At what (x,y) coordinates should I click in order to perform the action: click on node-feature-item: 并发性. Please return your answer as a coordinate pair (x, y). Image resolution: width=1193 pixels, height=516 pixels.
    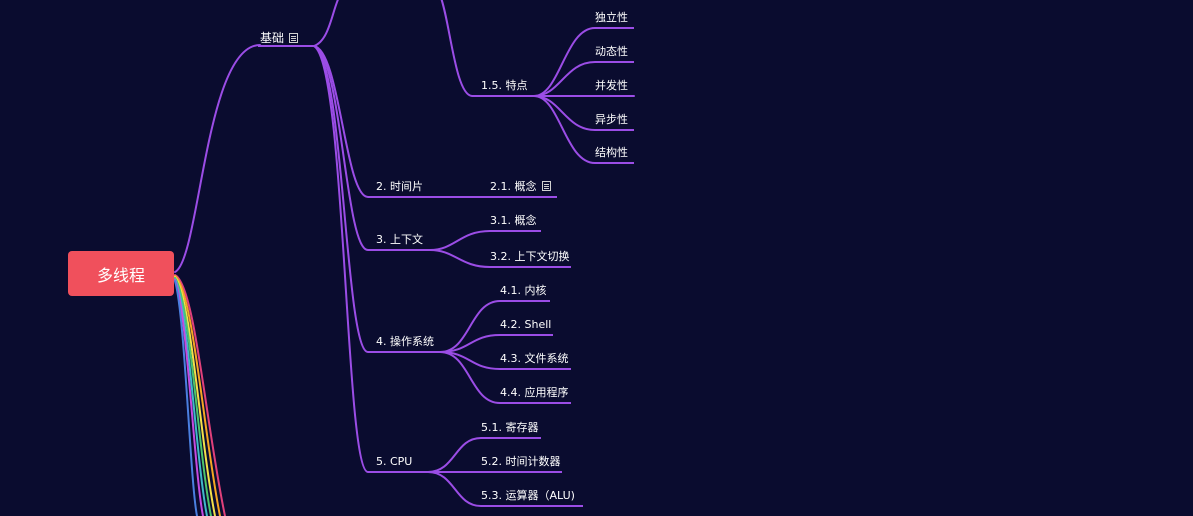
    Looking at the image, I should click on (611, 86).